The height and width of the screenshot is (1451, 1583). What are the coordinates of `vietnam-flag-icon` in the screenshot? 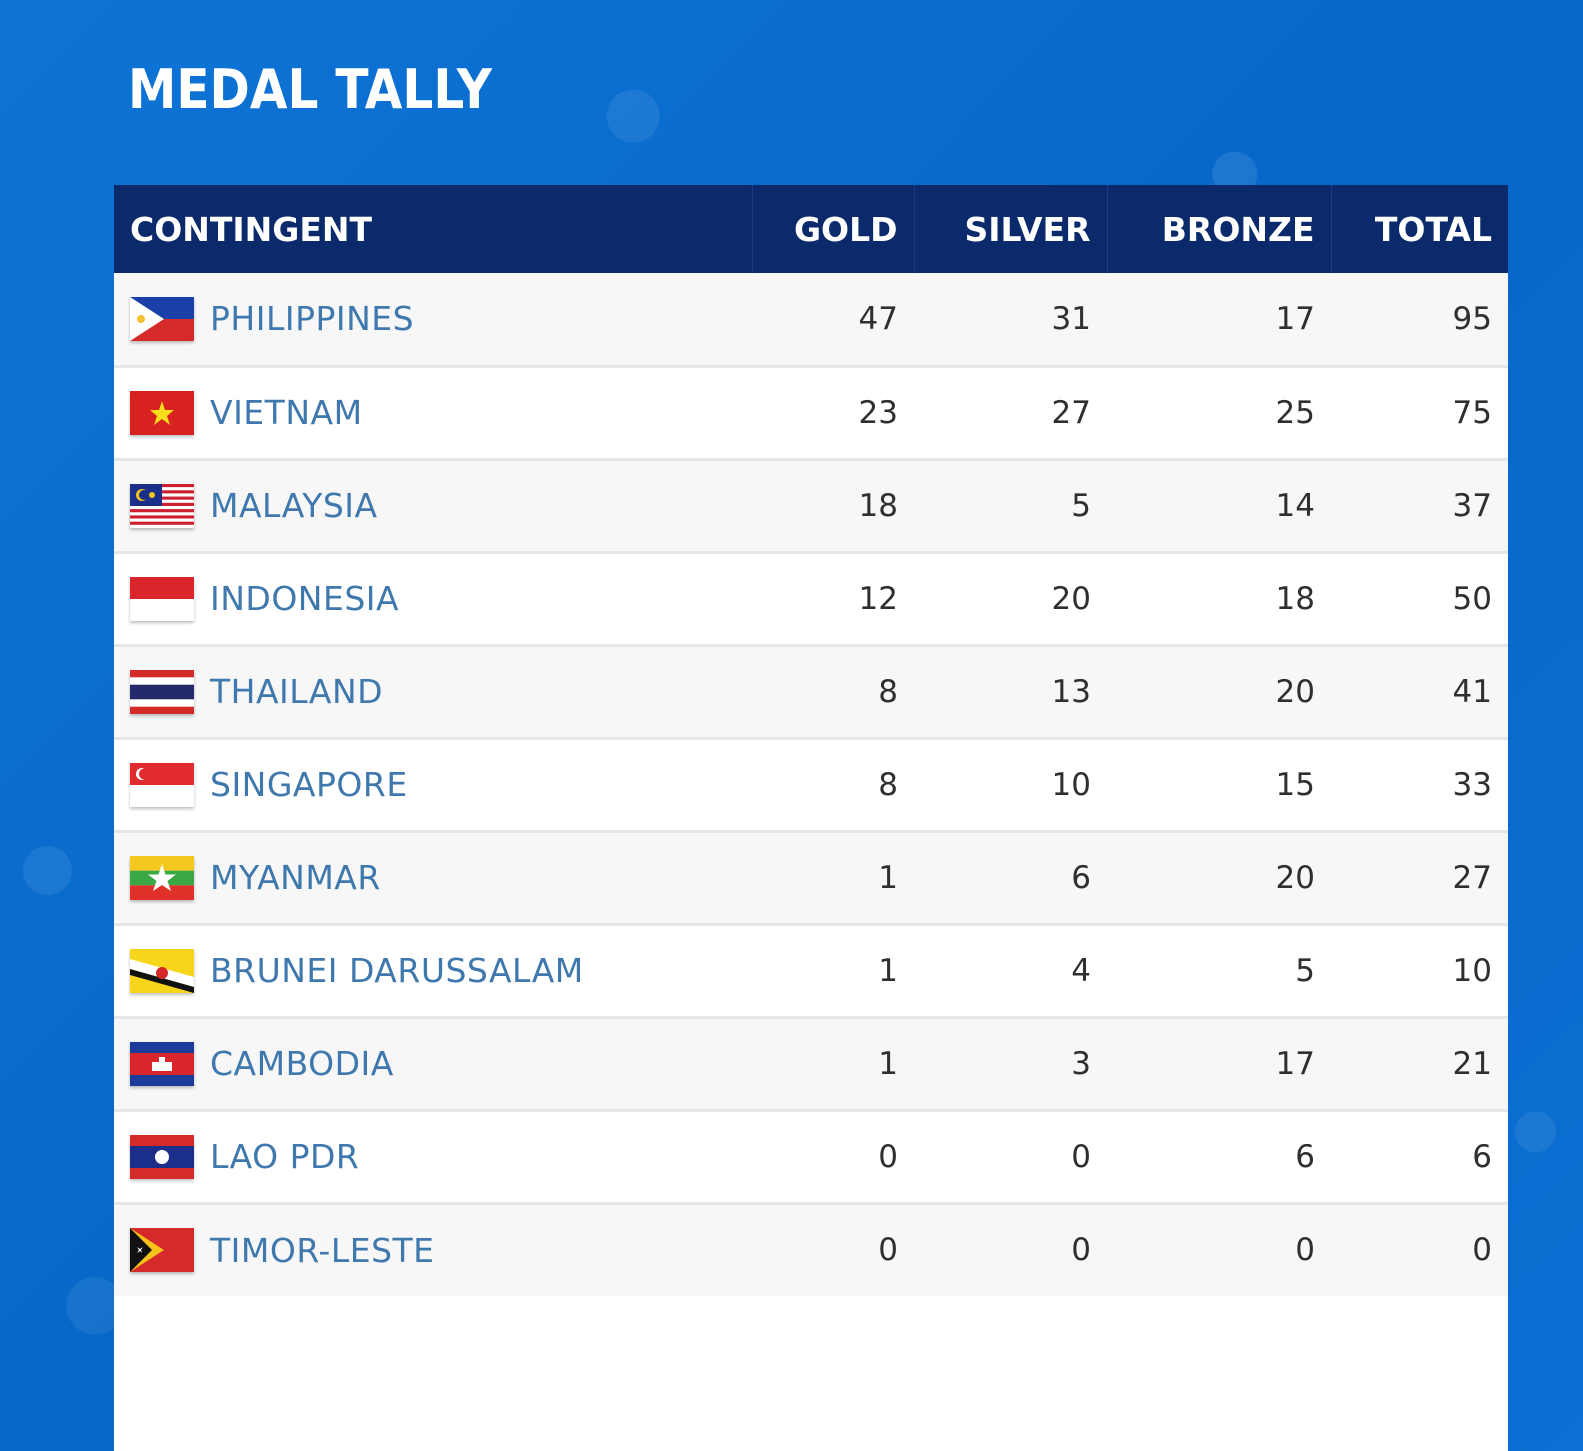 It's located at (162, 412).